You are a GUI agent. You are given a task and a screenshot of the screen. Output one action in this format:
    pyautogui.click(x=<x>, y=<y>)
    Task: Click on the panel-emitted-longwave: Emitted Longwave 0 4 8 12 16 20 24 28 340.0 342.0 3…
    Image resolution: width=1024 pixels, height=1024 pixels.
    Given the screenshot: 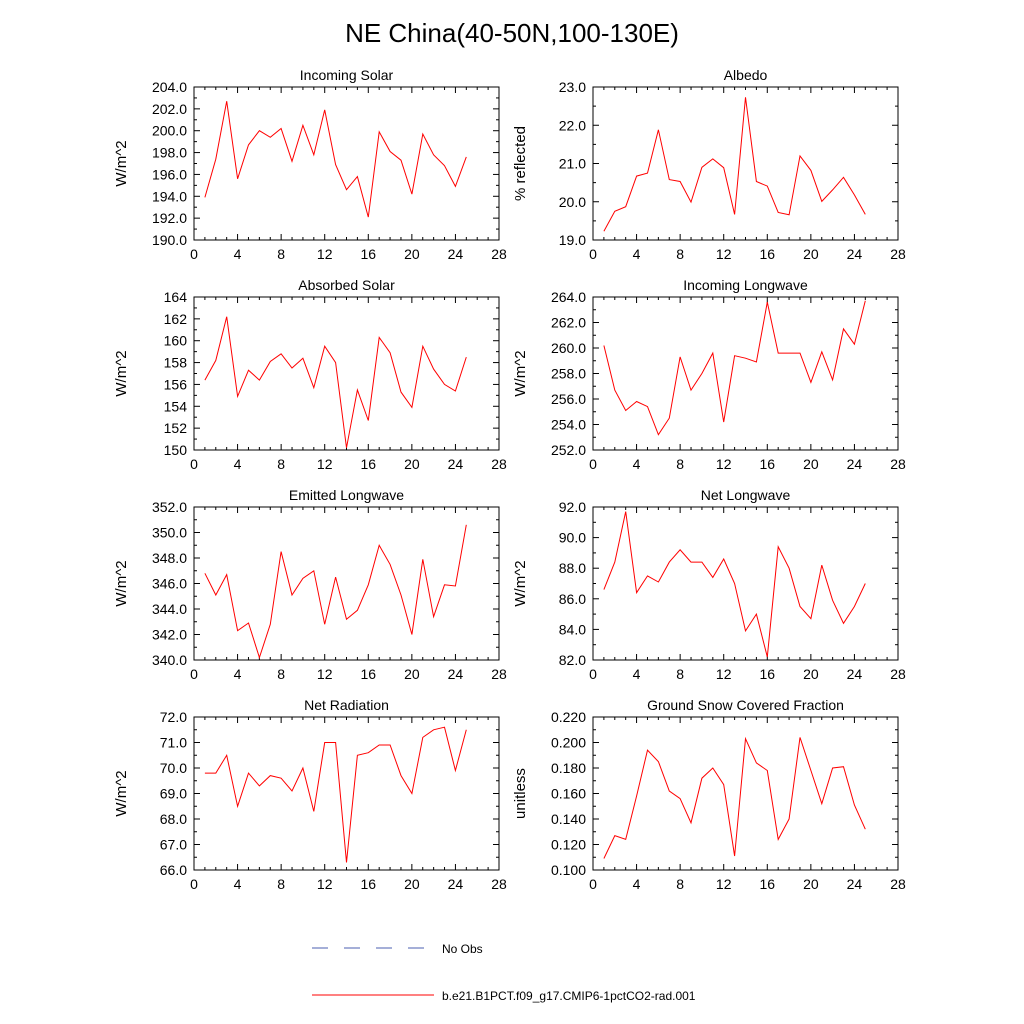 What is the action you would take?
    pyautogui.click(x=310, y=584)
    